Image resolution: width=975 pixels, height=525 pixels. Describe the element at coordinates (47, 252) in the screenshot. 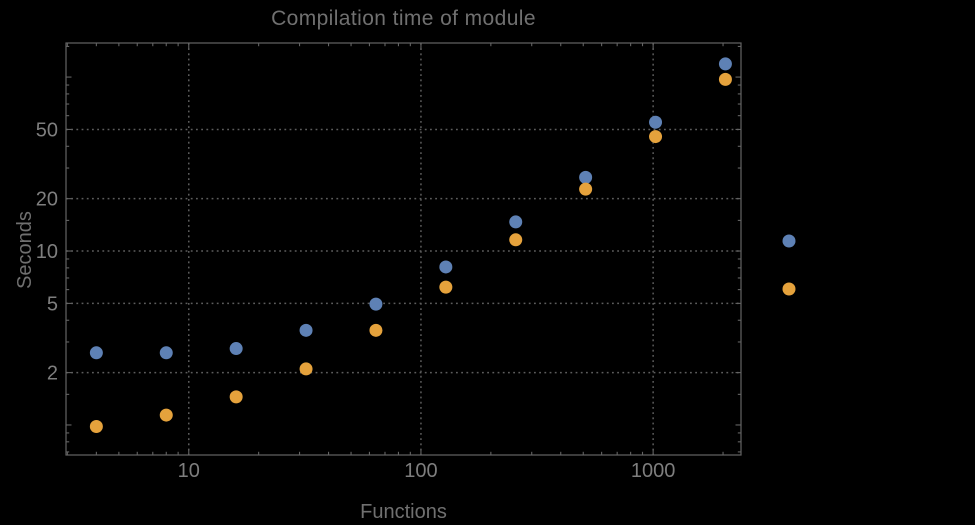

I see `y-tick-label: 10` at that location.